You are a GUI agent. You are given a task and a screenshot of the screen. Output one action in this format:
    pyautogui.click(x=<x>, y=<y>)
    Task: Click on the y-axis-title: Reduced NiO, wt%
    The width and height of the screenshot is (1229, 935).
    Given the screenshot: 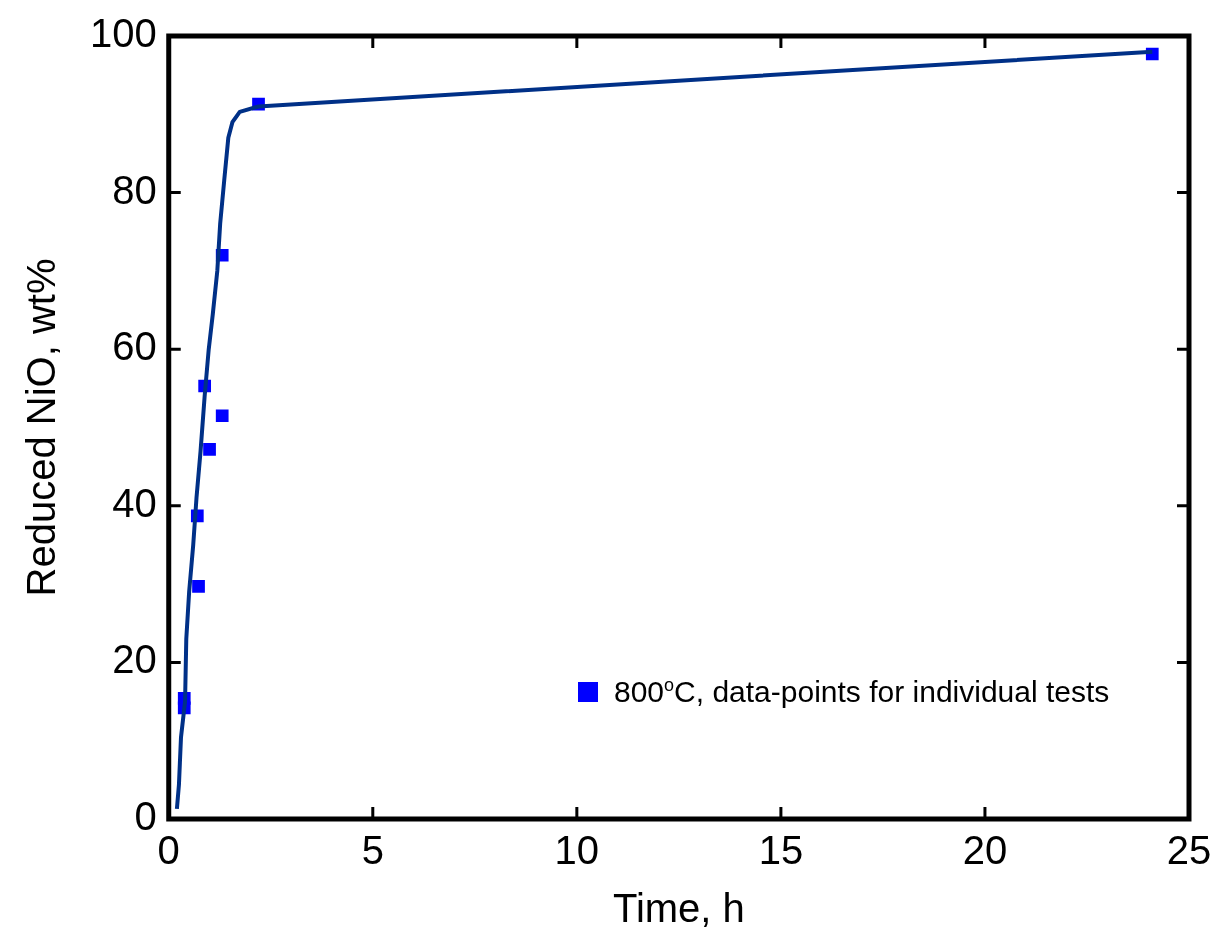 What is the action you would take?
    pyautogui.click(x=41, y=427)
    